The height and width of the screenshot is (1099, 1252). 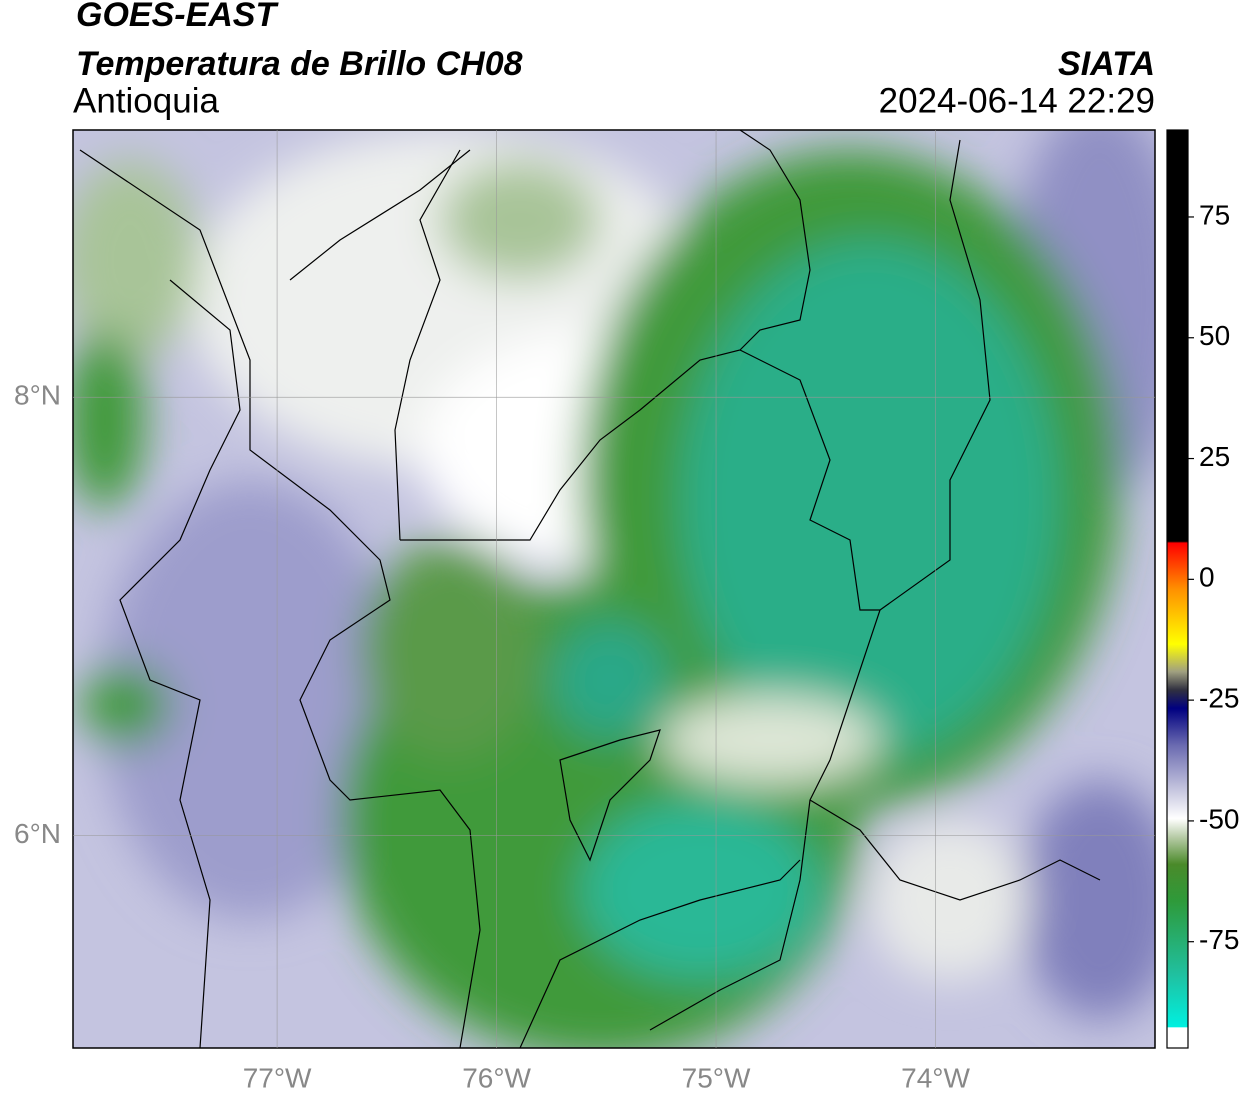 I want to click on lat-label: 6°N, so click(x=37, y=833).